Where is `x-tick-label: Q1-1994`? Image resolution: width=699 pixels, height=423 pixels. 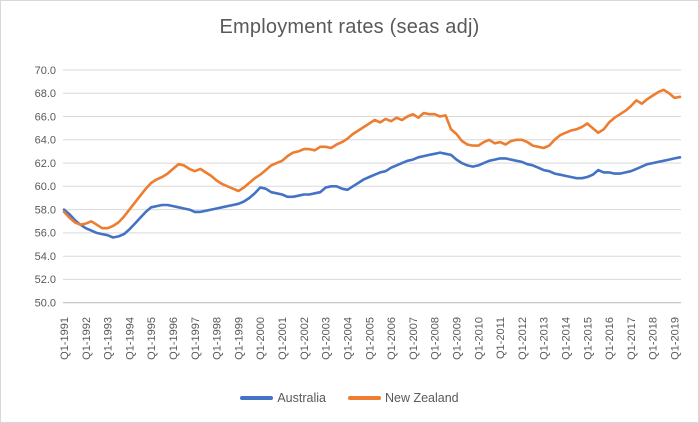 x-tick-label: Q1-1994 is located at coordinates (130, 338).